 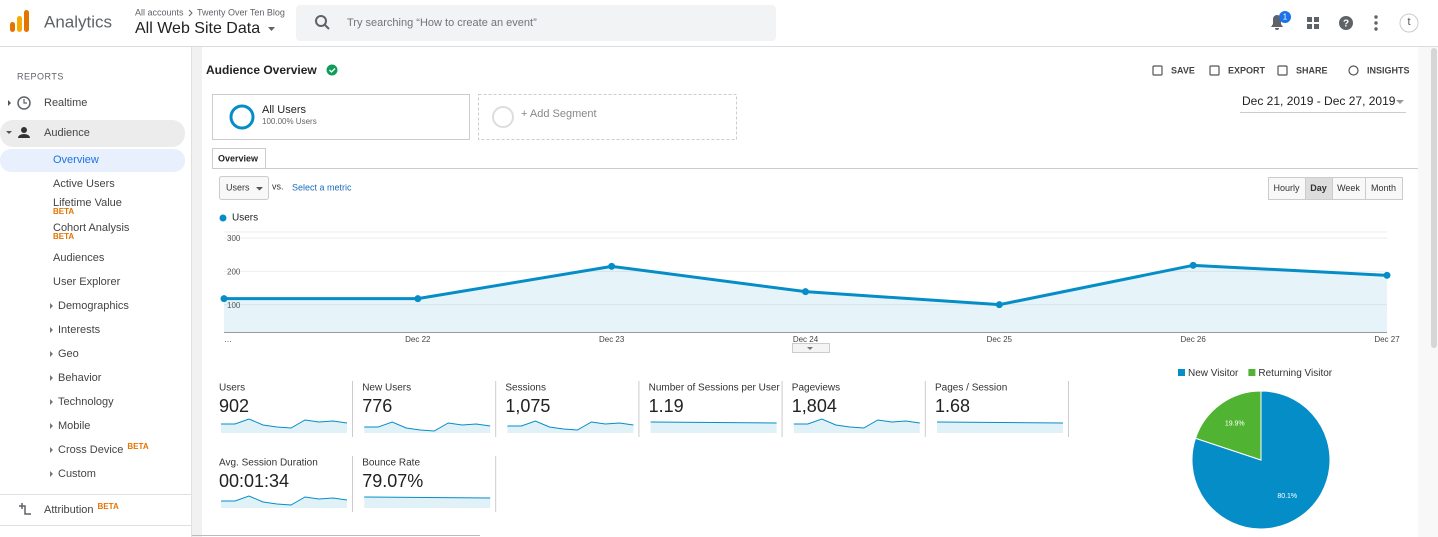 What do you see at coordinates (1400, 102) in the screenshot?
I see `date-caret` at bounding box center [1400, 102].